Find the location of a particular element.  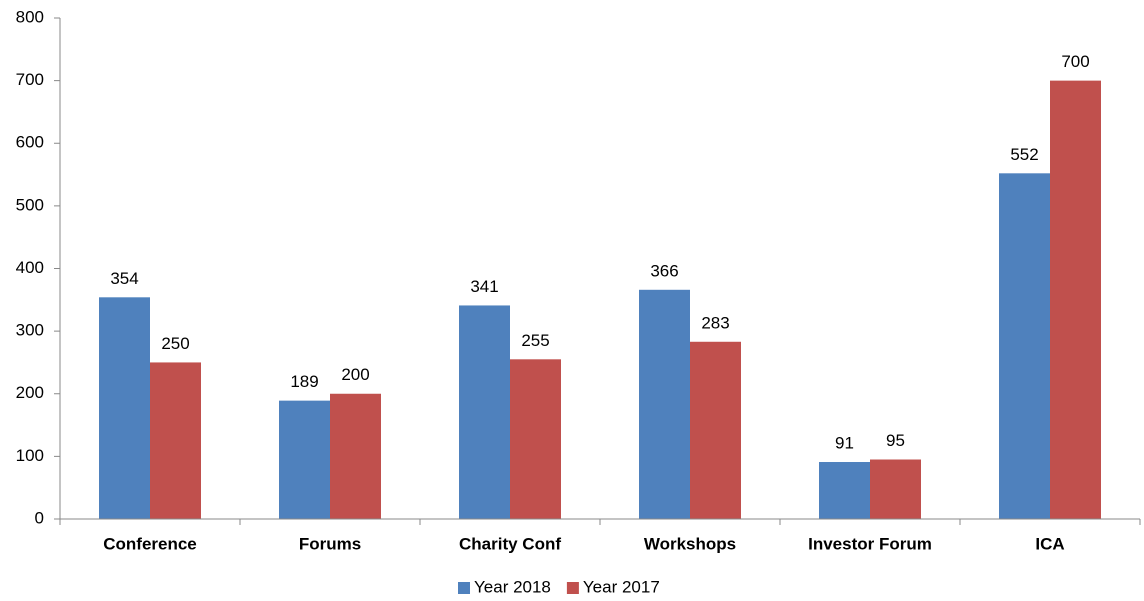

y-tick-label: 600 is located at coordinates (30, 142).